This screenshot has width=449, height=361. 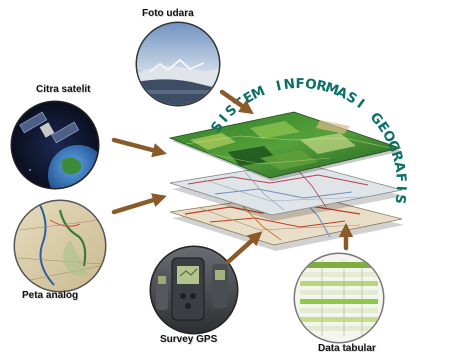 What do you see at coordinates (139, 147) in the screenshot?
I see `arrow-citra-satelit` at bounding box center [139, 147].